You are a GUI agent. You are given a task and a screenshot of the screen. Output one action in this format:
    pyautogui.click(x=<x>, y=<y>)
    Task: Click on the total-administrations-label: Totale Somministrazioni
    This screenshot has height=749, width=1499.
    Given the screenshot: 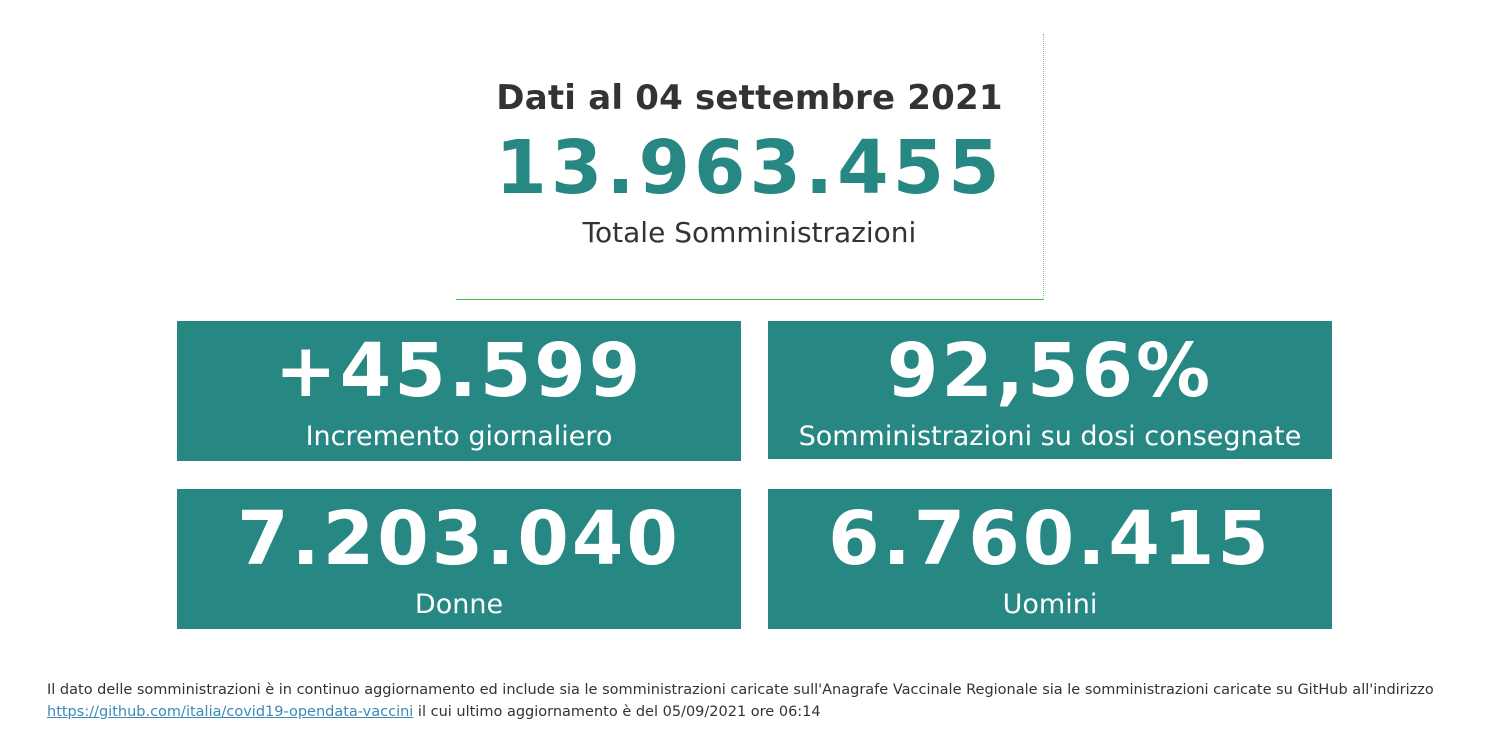 What is the action you would take?
    pyautogui.click(x=749, y=232)
    